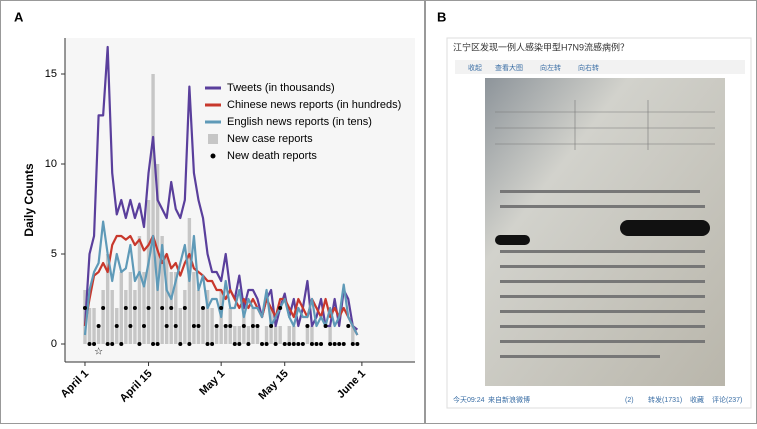 This screenshot has width=757, height=429. I want to click on legend-swatch, so click(213, 139).